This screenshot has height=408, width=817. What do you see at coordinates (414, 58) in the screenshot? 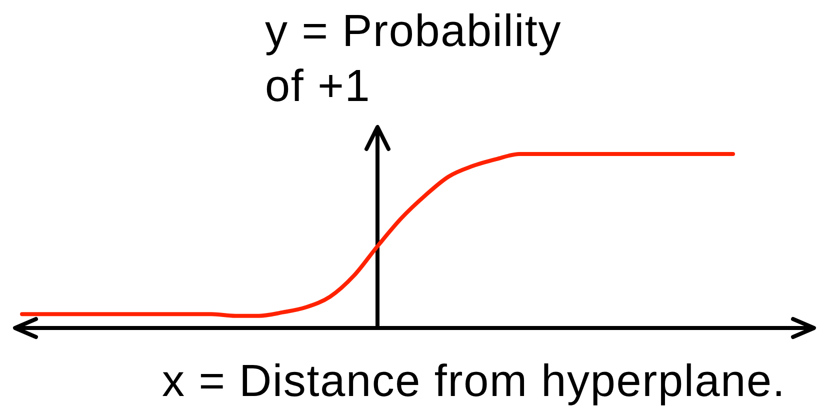
I see `y-axis-title: y = Probability of +1` at bounding box center [414, 58].